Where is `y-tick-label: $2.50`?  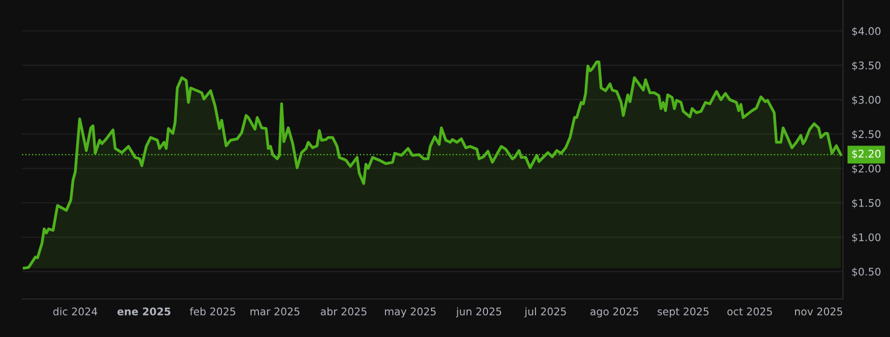 y-tick-label: $2.50 is located at coordinates (866, 135).